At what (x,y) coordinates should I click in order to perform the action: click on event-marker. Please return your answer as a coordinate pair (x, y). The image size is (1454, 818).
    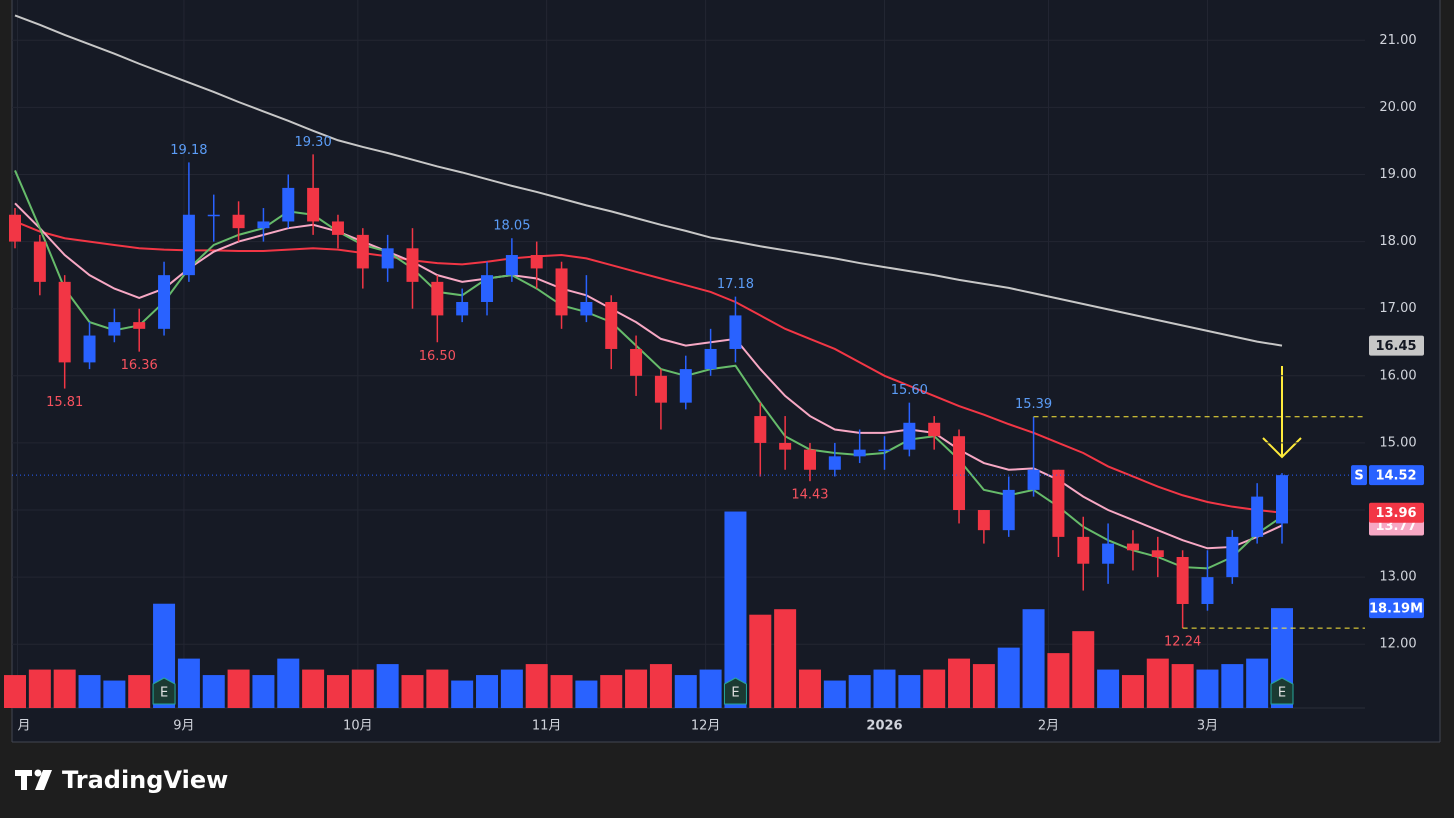
    Looking at the image, I should click on (164, 691).